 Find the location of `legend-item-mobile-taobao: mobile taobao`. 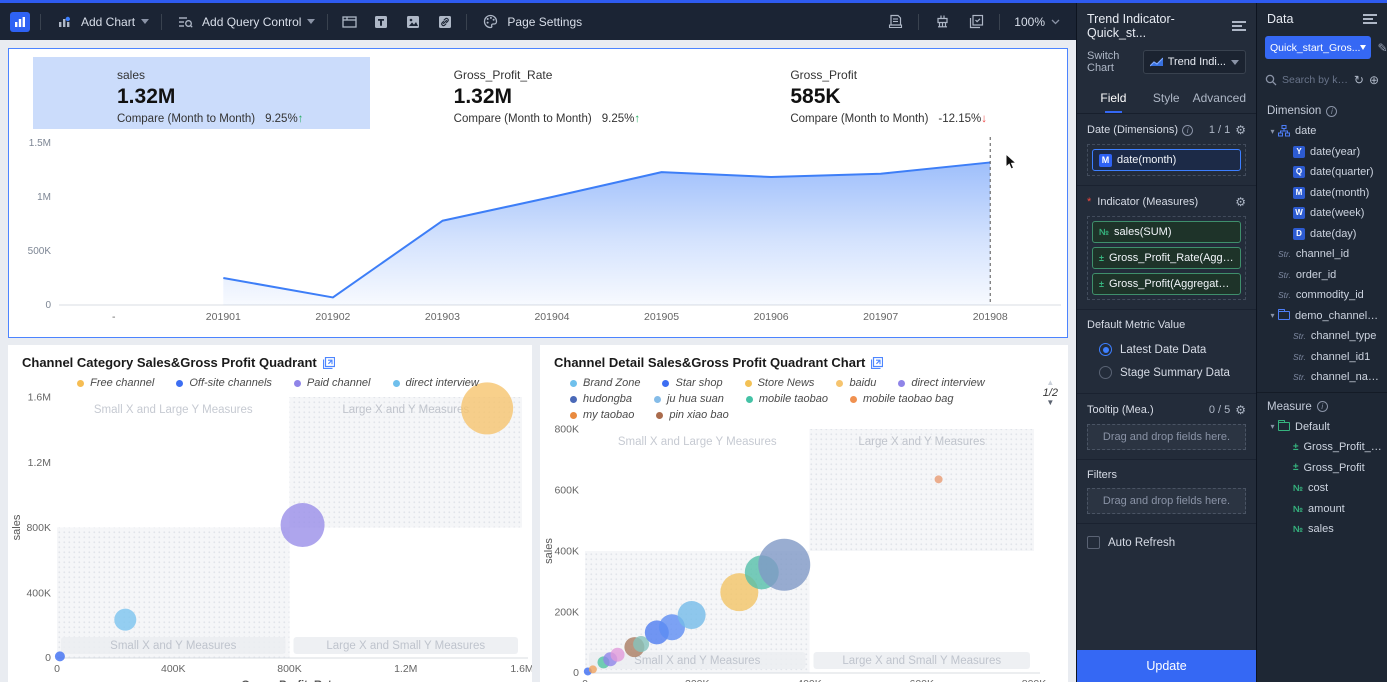

legend-item-mobile-taobao: mobile taobao is located at coordinates (786, 399).